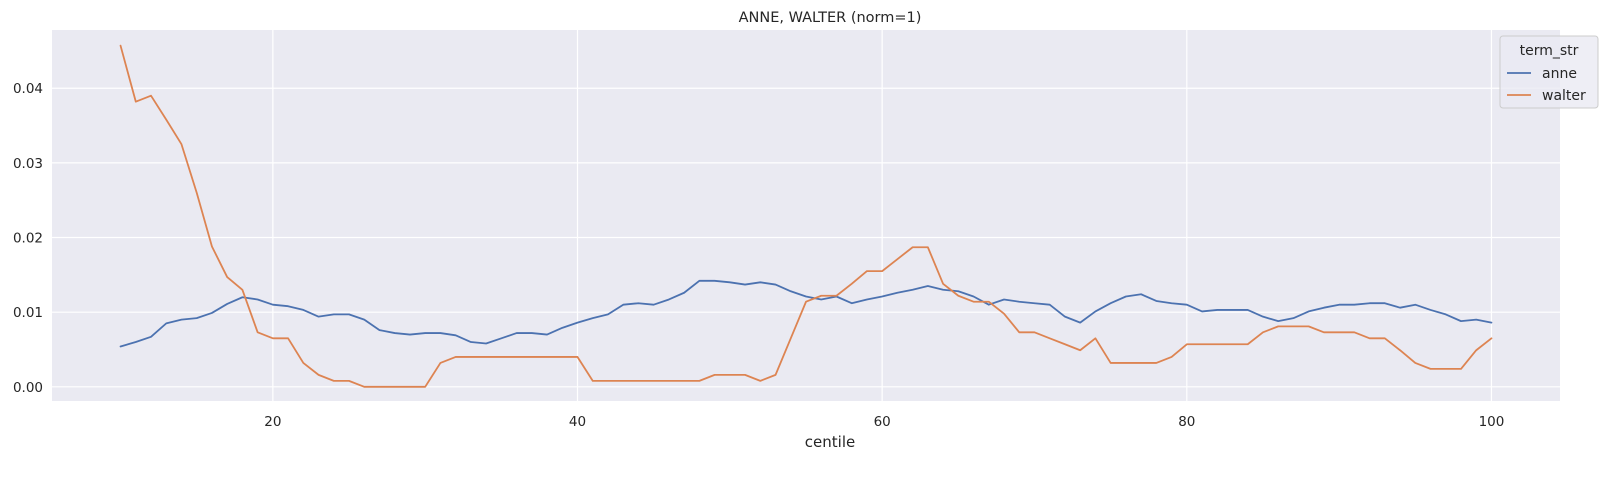 This screenshot has width=1612, height=477. I want to click on x-tick-label: 60, so click(882, 422).